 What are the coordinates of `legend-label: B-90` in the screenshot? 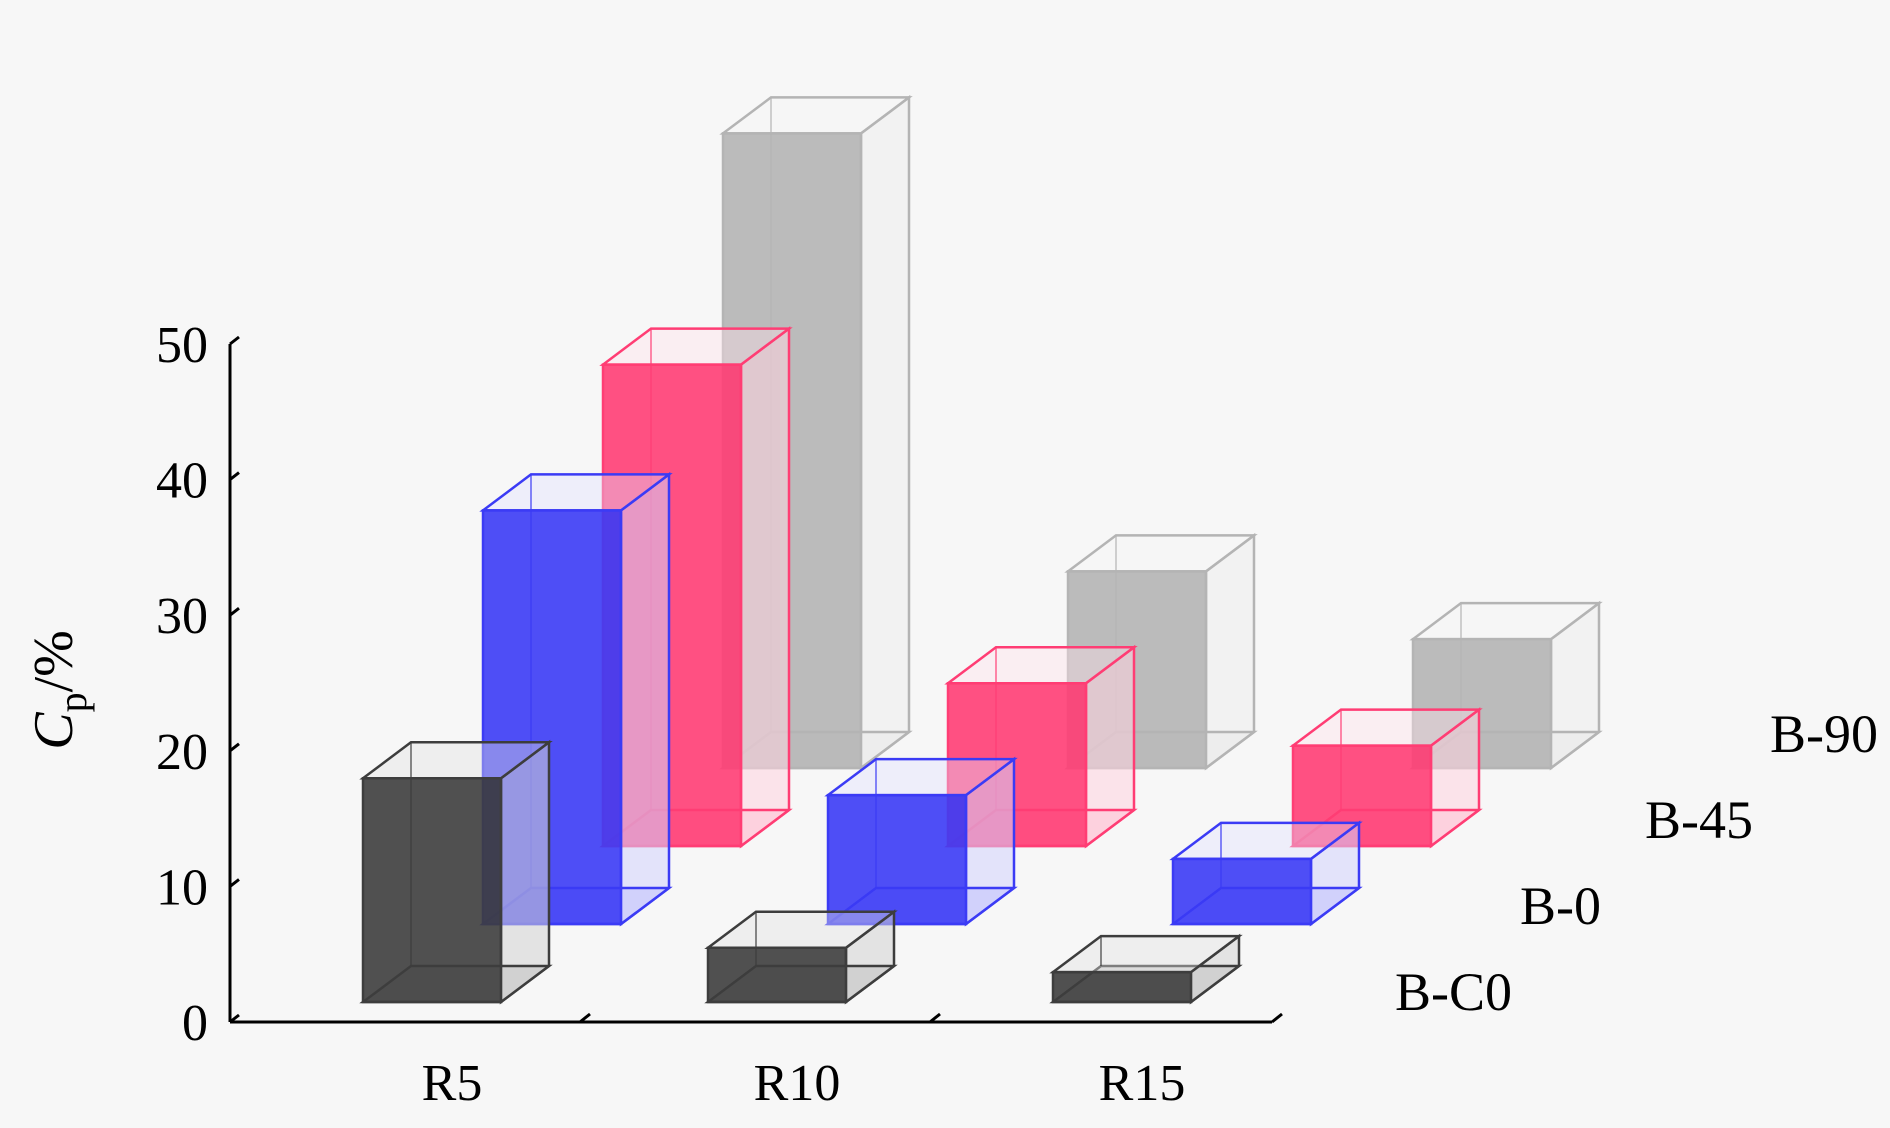 It's located at (1824, 734).